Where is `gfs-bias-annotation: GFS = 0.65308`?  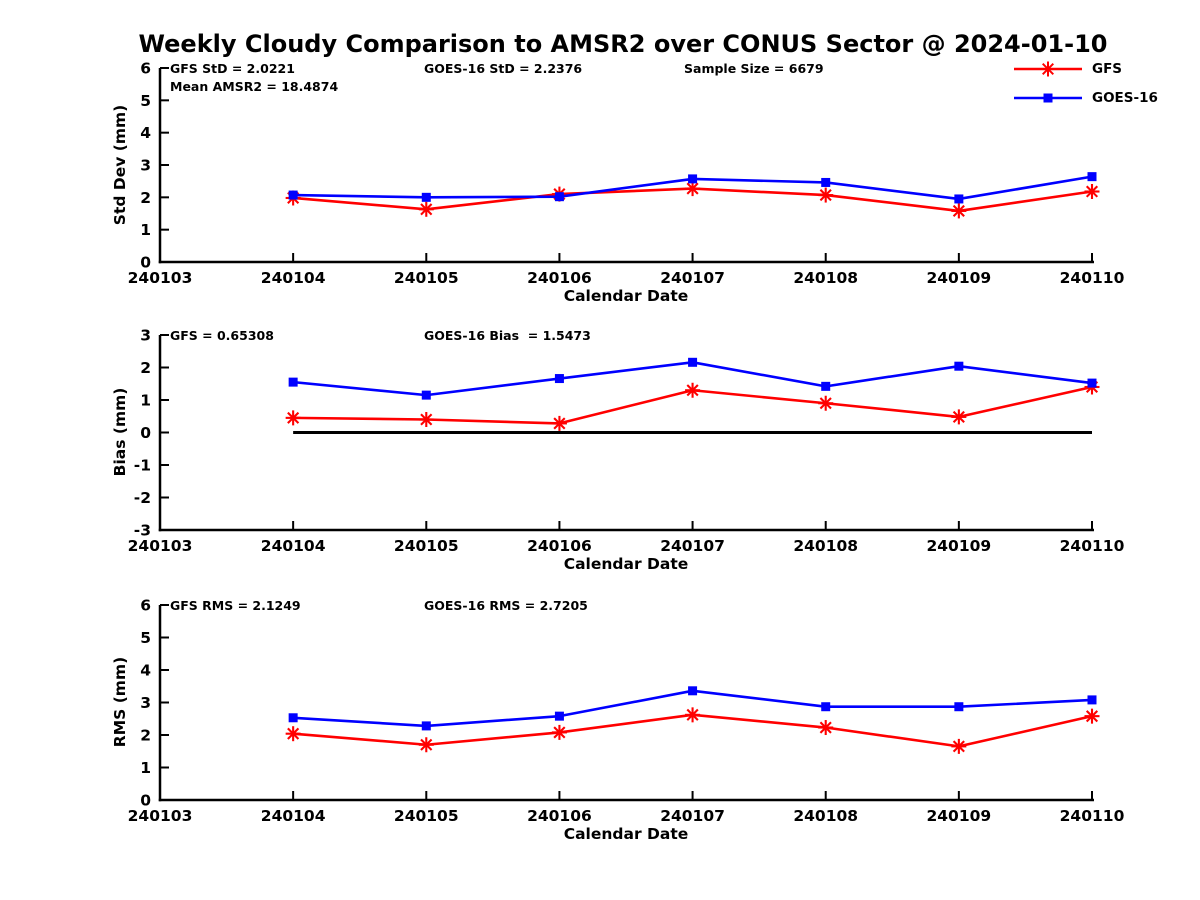 gfs-bias-annotation: GFS = 0.65308 is located at coordinates (222, 335).